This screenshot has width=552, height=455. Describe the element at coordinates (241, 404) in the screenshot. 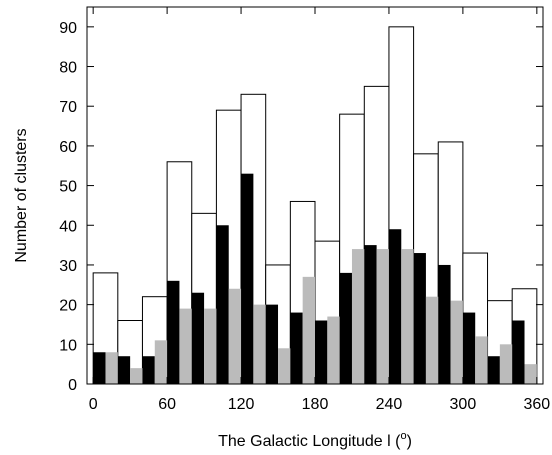

I see `x-tick-label: 120` at that location.